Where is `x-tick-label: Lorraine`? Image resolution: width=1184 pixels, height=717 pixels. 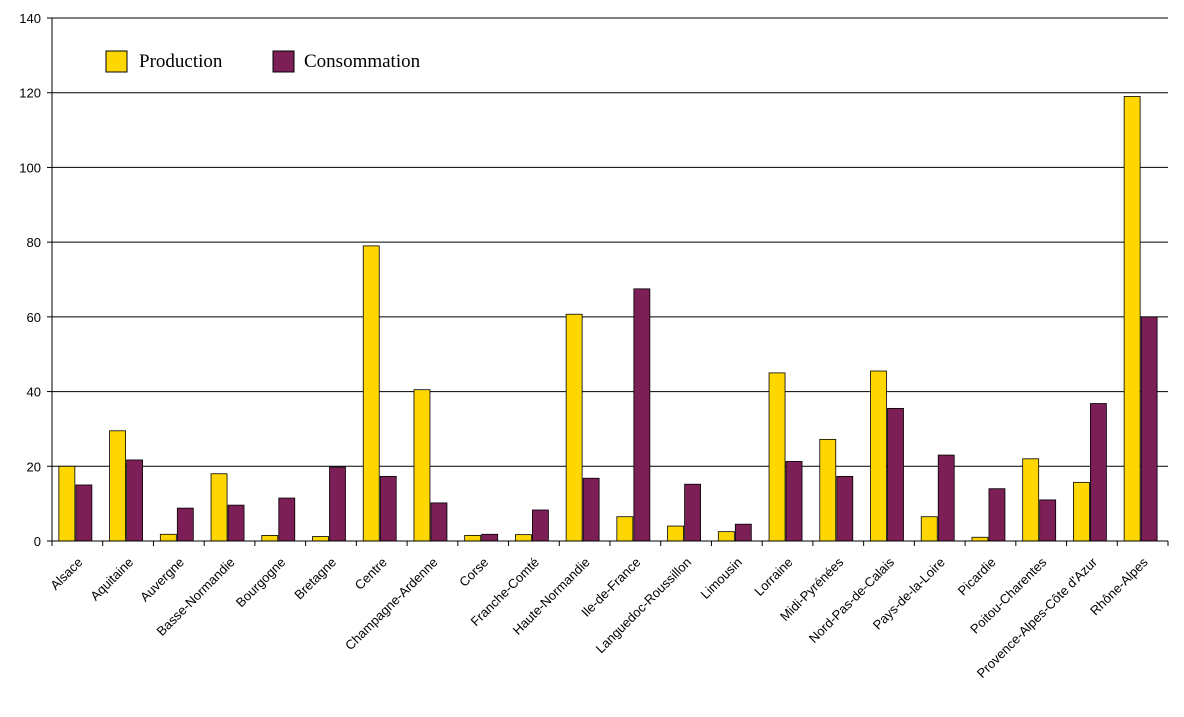
x-tick-label: Lorraine is located at coordinates (773, 577).